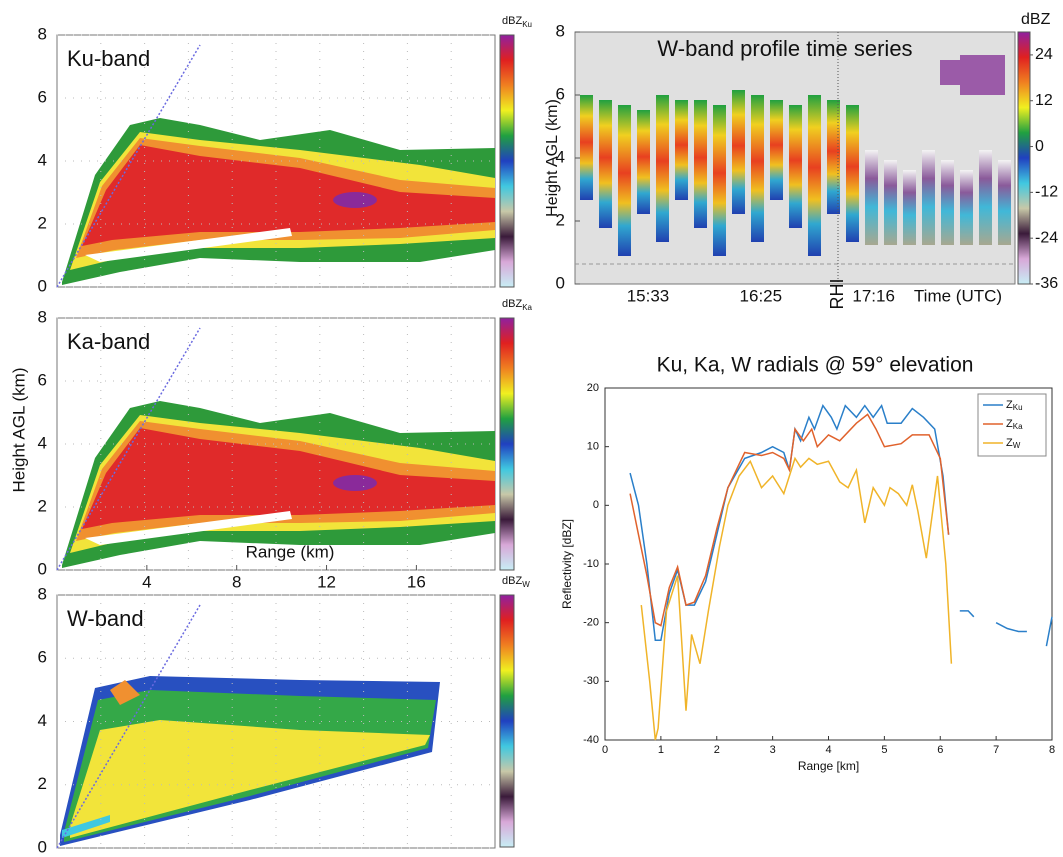 This screenshot has height=857, width=1063. What do you see at coordinates (1044, 100) in the screenshot?
I see `colorbar-tick-label: 12` at bounding box center [1044, 100].